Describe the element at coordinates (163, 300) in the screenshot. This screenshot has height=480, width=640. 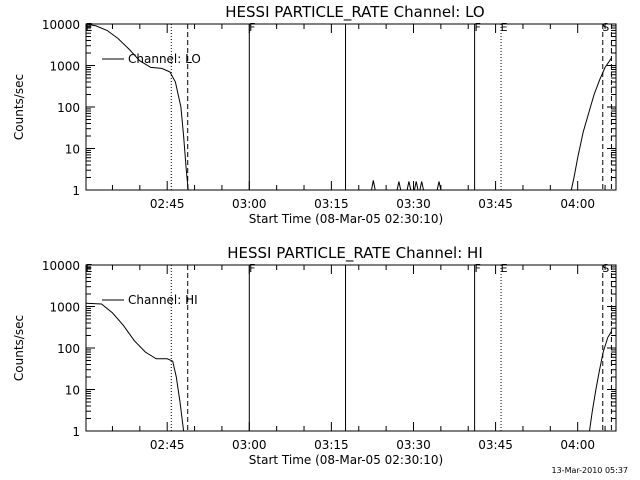
I see `legend-label: Channel: HI` at that location.